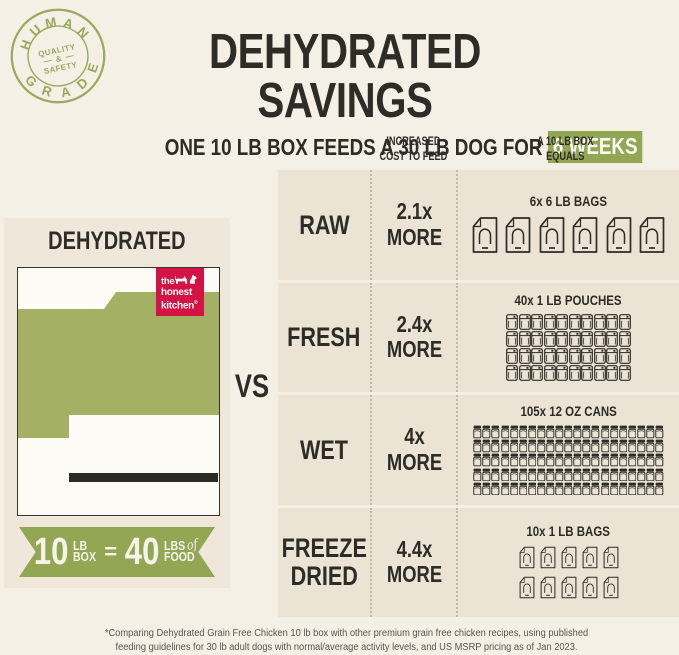 This screenshot has height=655, width=679. Describe the element at coordinates (252, 386) in the screenshot. I see `vs-label: VS` at that location.